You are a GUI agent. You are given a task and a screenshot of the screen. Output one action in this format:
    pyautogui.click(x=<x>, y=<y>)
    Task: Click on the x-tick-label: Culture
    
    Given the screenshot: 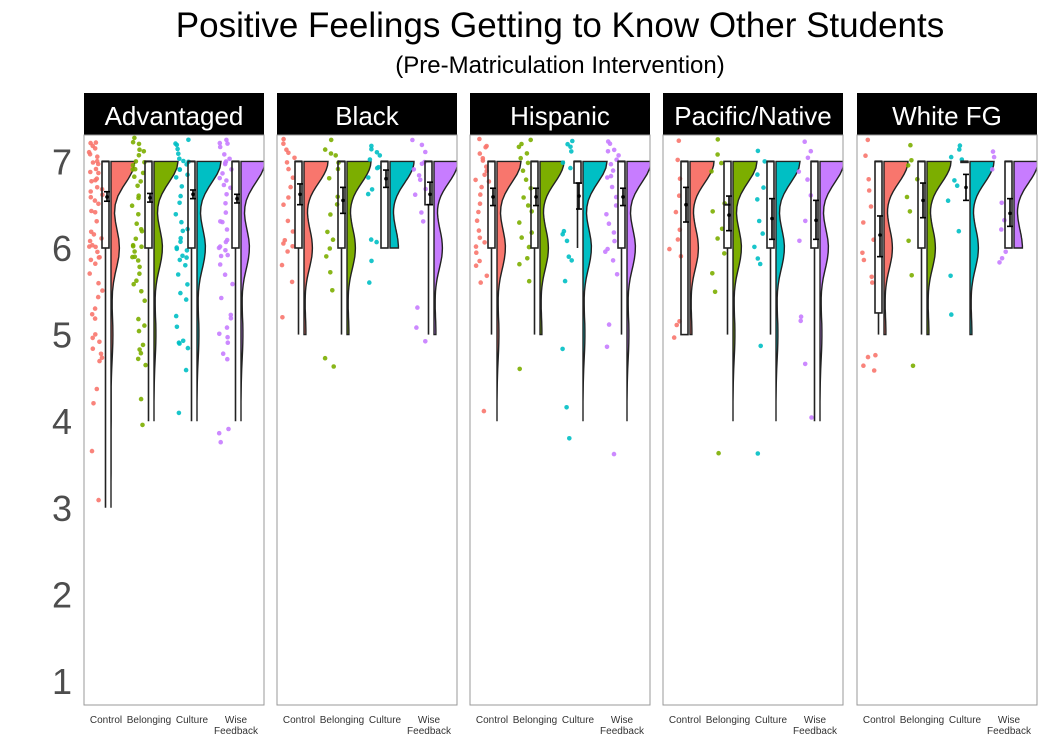 What is the action you would take?
    pyautogui.click(x=192, y=720)
    